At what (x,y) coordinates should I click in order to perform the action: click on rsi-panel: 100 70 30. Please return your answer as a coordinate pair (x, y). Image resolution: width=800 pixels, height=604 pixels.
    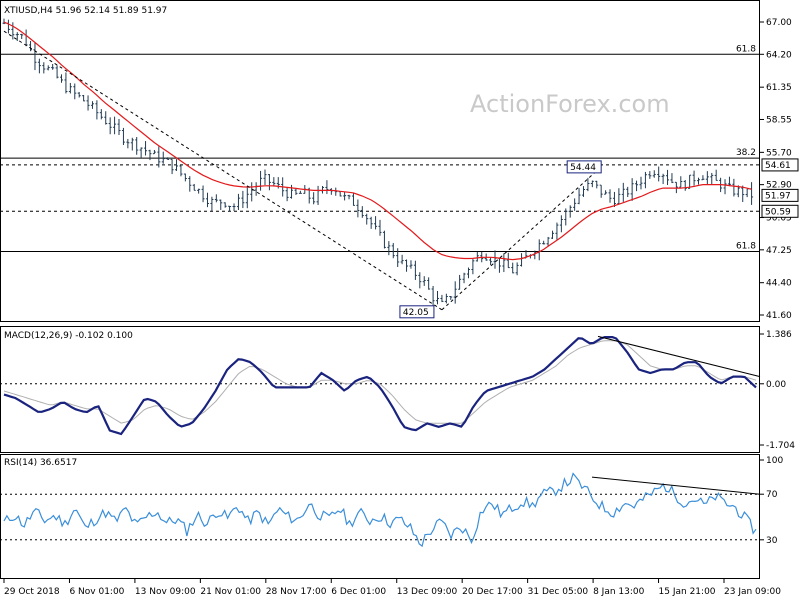
    Looking at the image, I should click on (391, 502).